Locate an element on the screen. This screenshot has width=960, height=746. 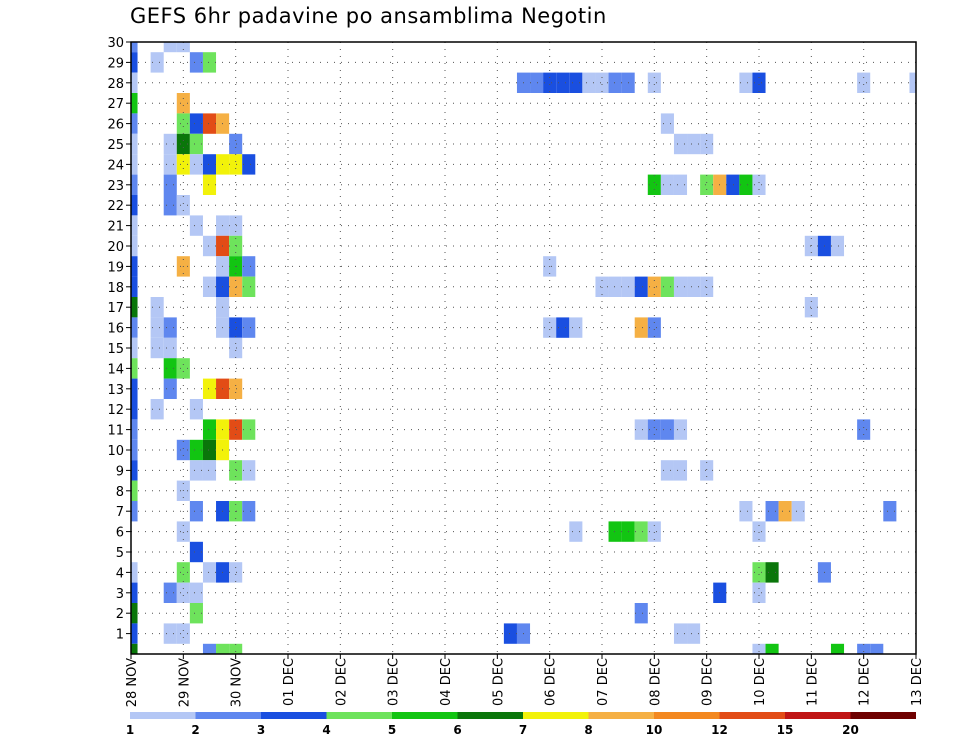
y-tick-label: 5 is located at coordinates (120, 553).